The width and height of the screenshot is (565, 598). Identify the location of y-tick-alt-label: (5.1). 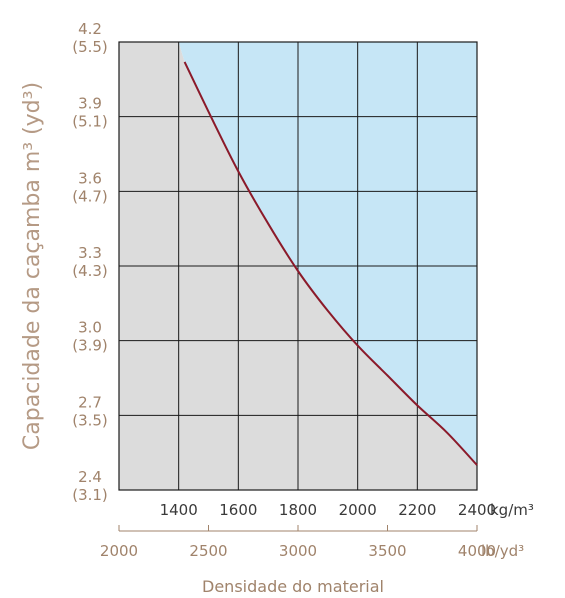
(90, 122).